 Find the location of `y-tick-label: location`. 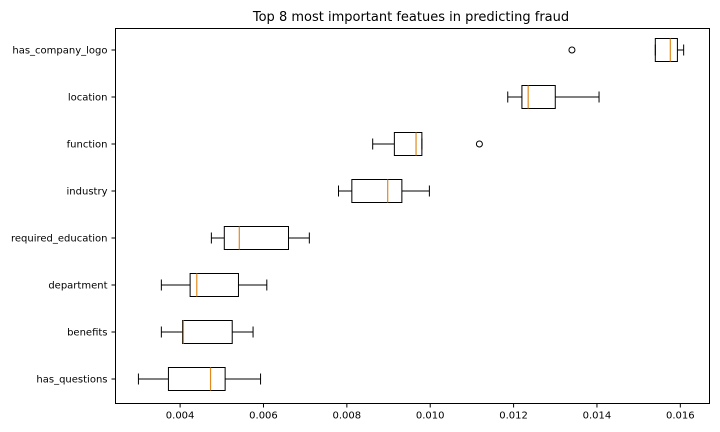

y-tick-label: location is located at coordinates (88, 98).